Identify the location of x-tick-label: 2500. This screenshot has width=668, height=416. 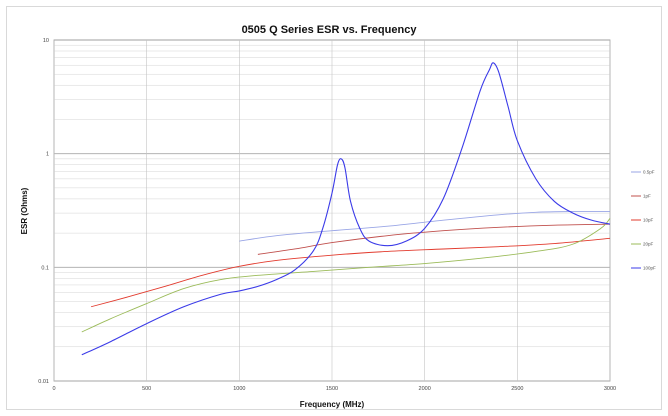
(517, 389).